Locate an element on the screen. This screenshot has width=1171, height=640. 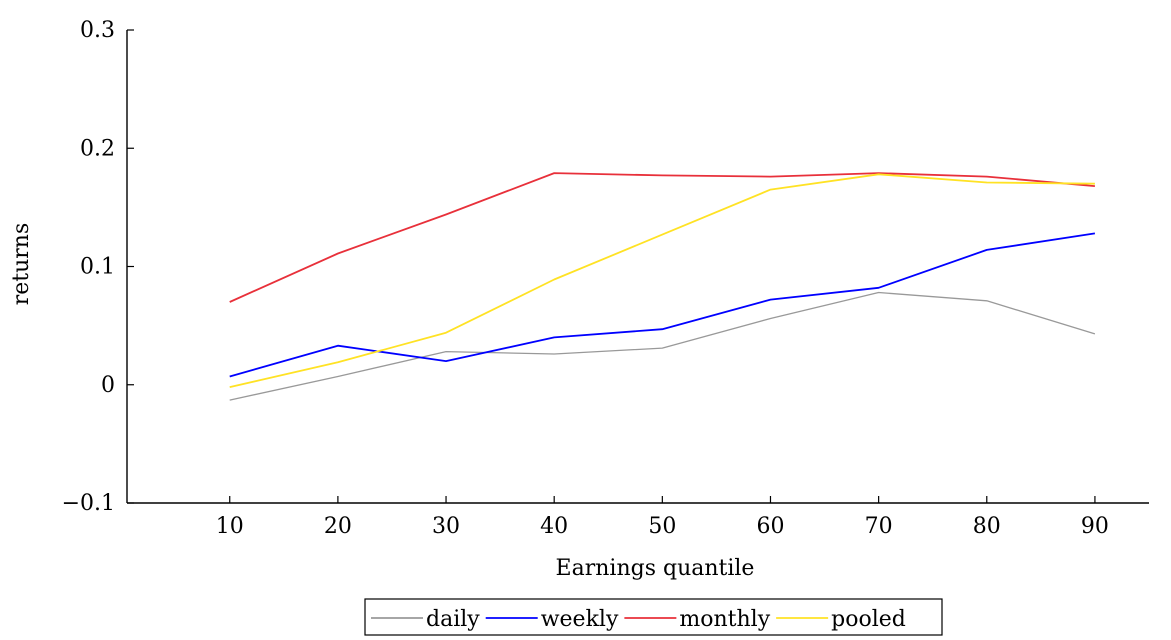
legend-label-monthly: monthly is located at coordinates (724, 619).